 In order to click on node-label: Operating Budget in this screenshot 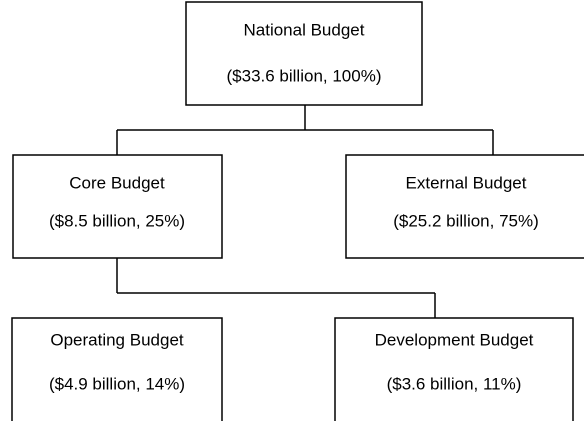, I will do `click(117, 339)`.